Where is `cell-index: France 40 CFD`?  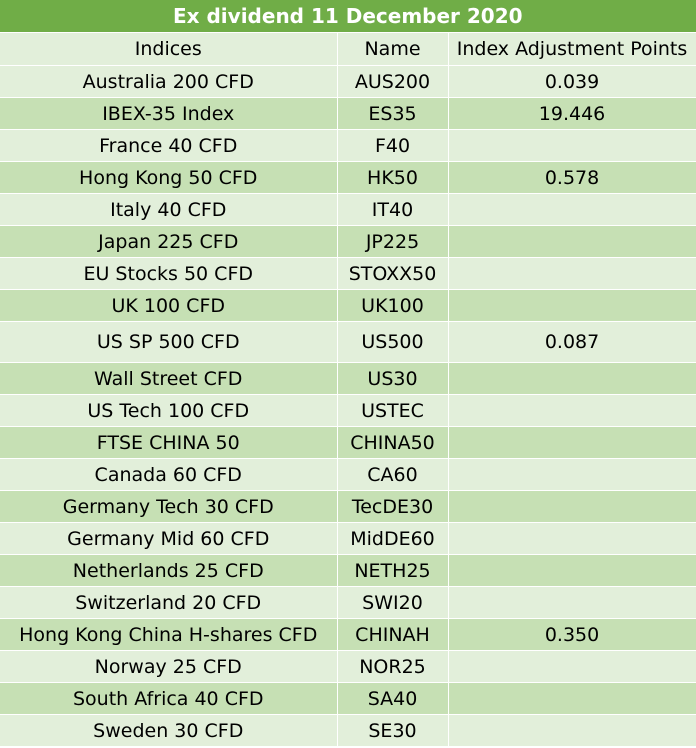 cell-index: France 40 CFD is located at coordinates (169, 145).